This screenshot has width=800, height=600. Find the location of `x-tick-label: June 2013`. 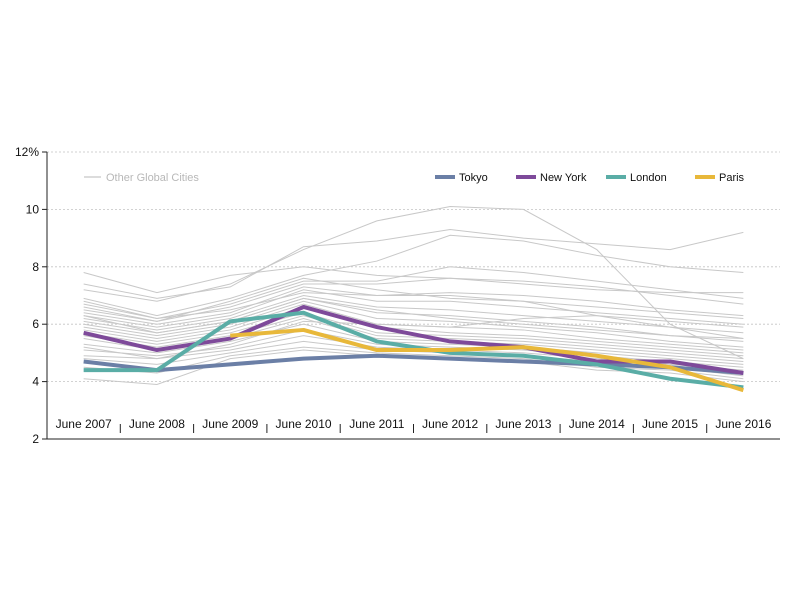

x-tick-label: June 2013 is located at coordinates (523, 424).